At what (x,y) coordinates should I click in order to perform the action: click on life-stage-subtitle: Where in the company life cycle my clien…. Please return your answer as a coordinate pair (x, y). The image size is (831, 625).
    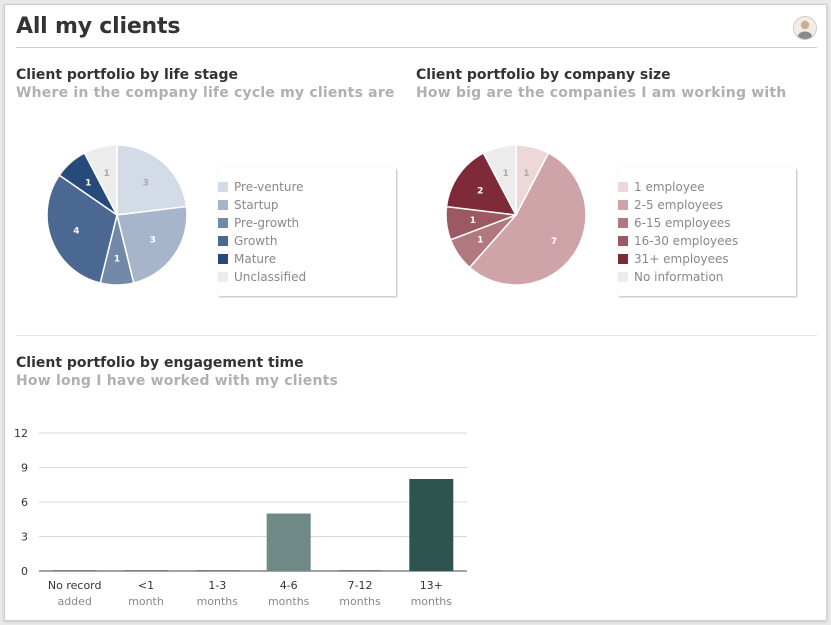
    Looking at the image, I should click on (205, 93).